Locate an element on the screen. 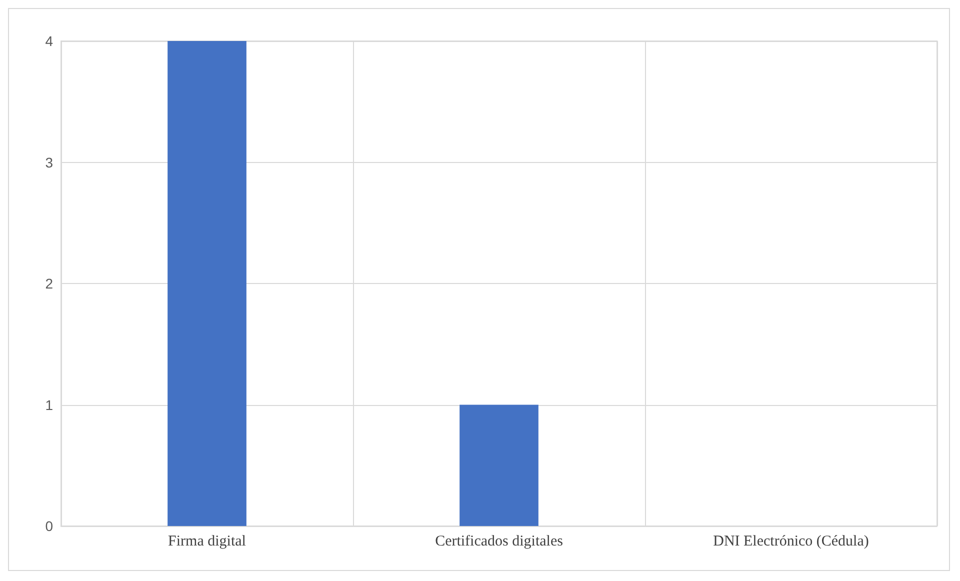 The height and width of the screenshot is (581, 960). y-tick-label: 4 is located at coordinates (49, 41).